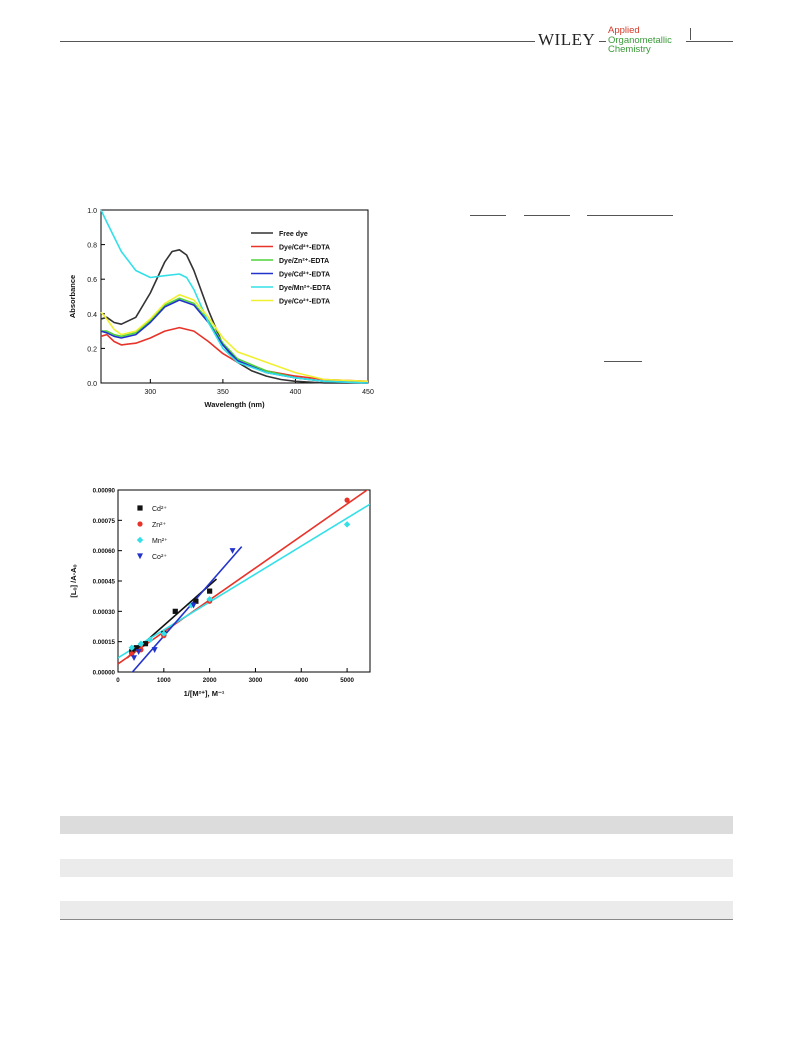 The image size is (793, 1043). I want to click on journal-logo: Applied Organometallic Chemistry, so click(640, 40).